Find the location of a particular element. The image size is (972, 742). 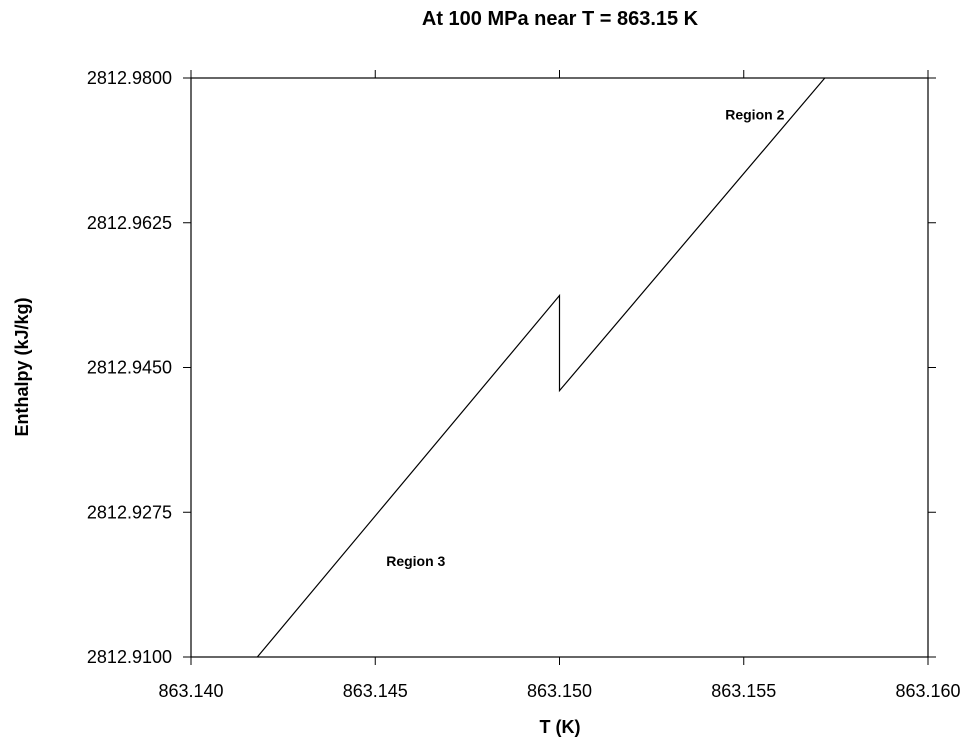

x-tick-label: 863.140 is located at coordinates (190, 691).